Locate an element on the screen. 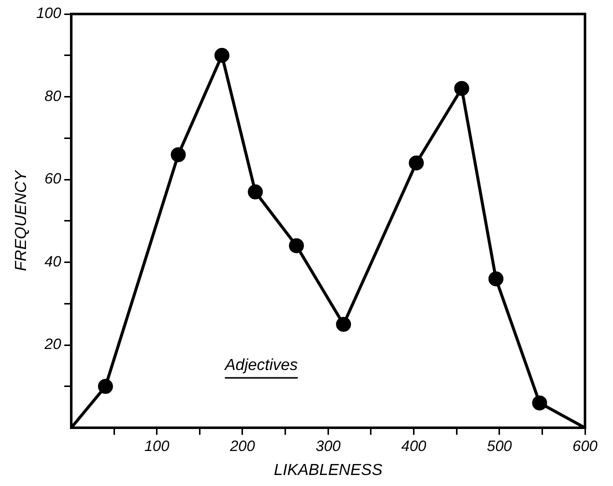 The image size is (613, 486). y-tick-label: 100 is located at coordinates (49, 13).